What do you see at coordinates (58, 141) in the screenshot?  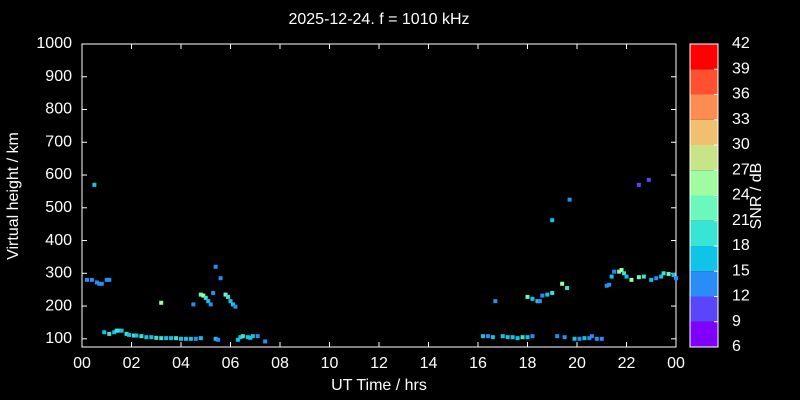 I see `y-tick-label: 700` at bounding box center [58, 141].